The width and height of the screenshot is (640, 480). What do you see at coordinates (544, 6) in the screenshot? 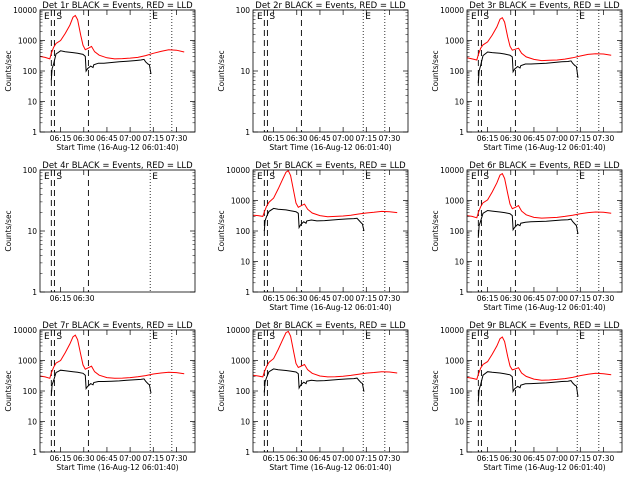
I see `panel-title: Det 3r BLACK = Events, RED = LLD` at bounding box center [544, 6].